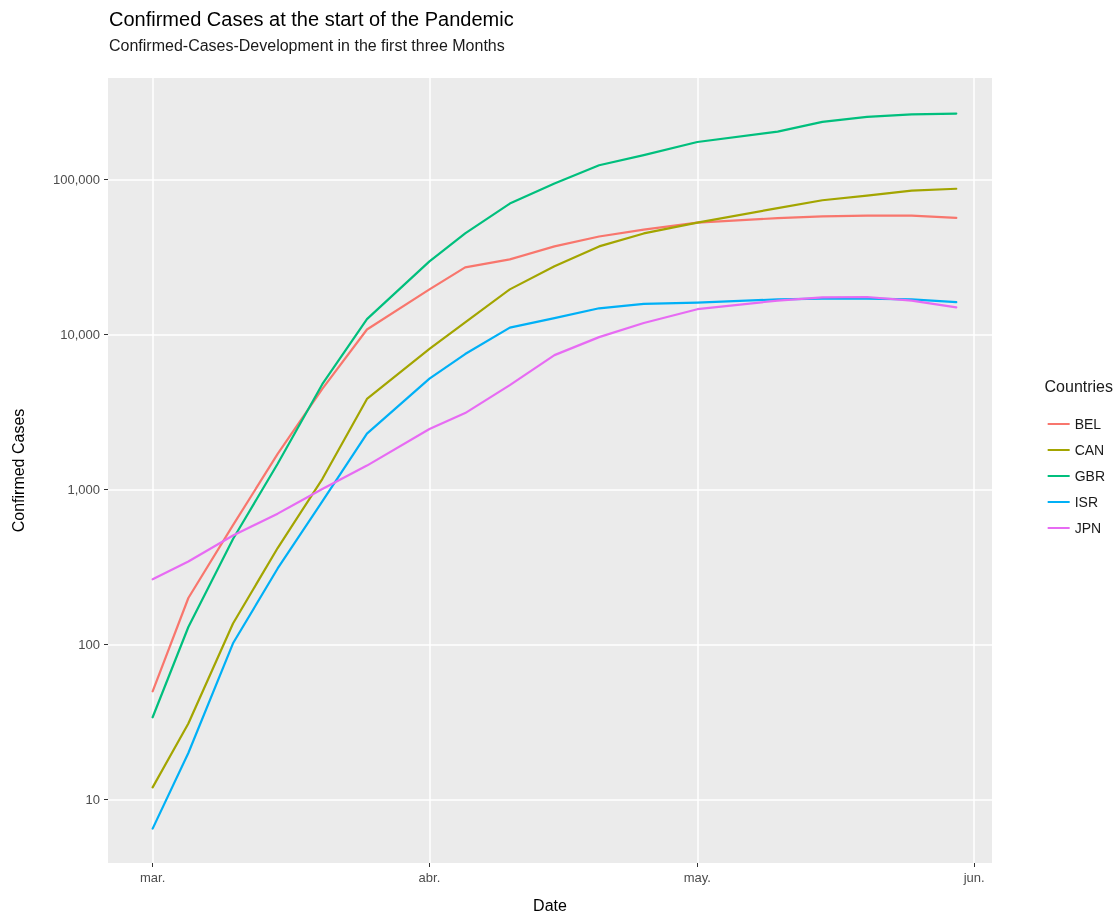 The width and height of the screenshot is (1118, 918). Describe the element at coordinates (153, 877) in the screenshot. I see `x-tick-label: mar.` at that location.